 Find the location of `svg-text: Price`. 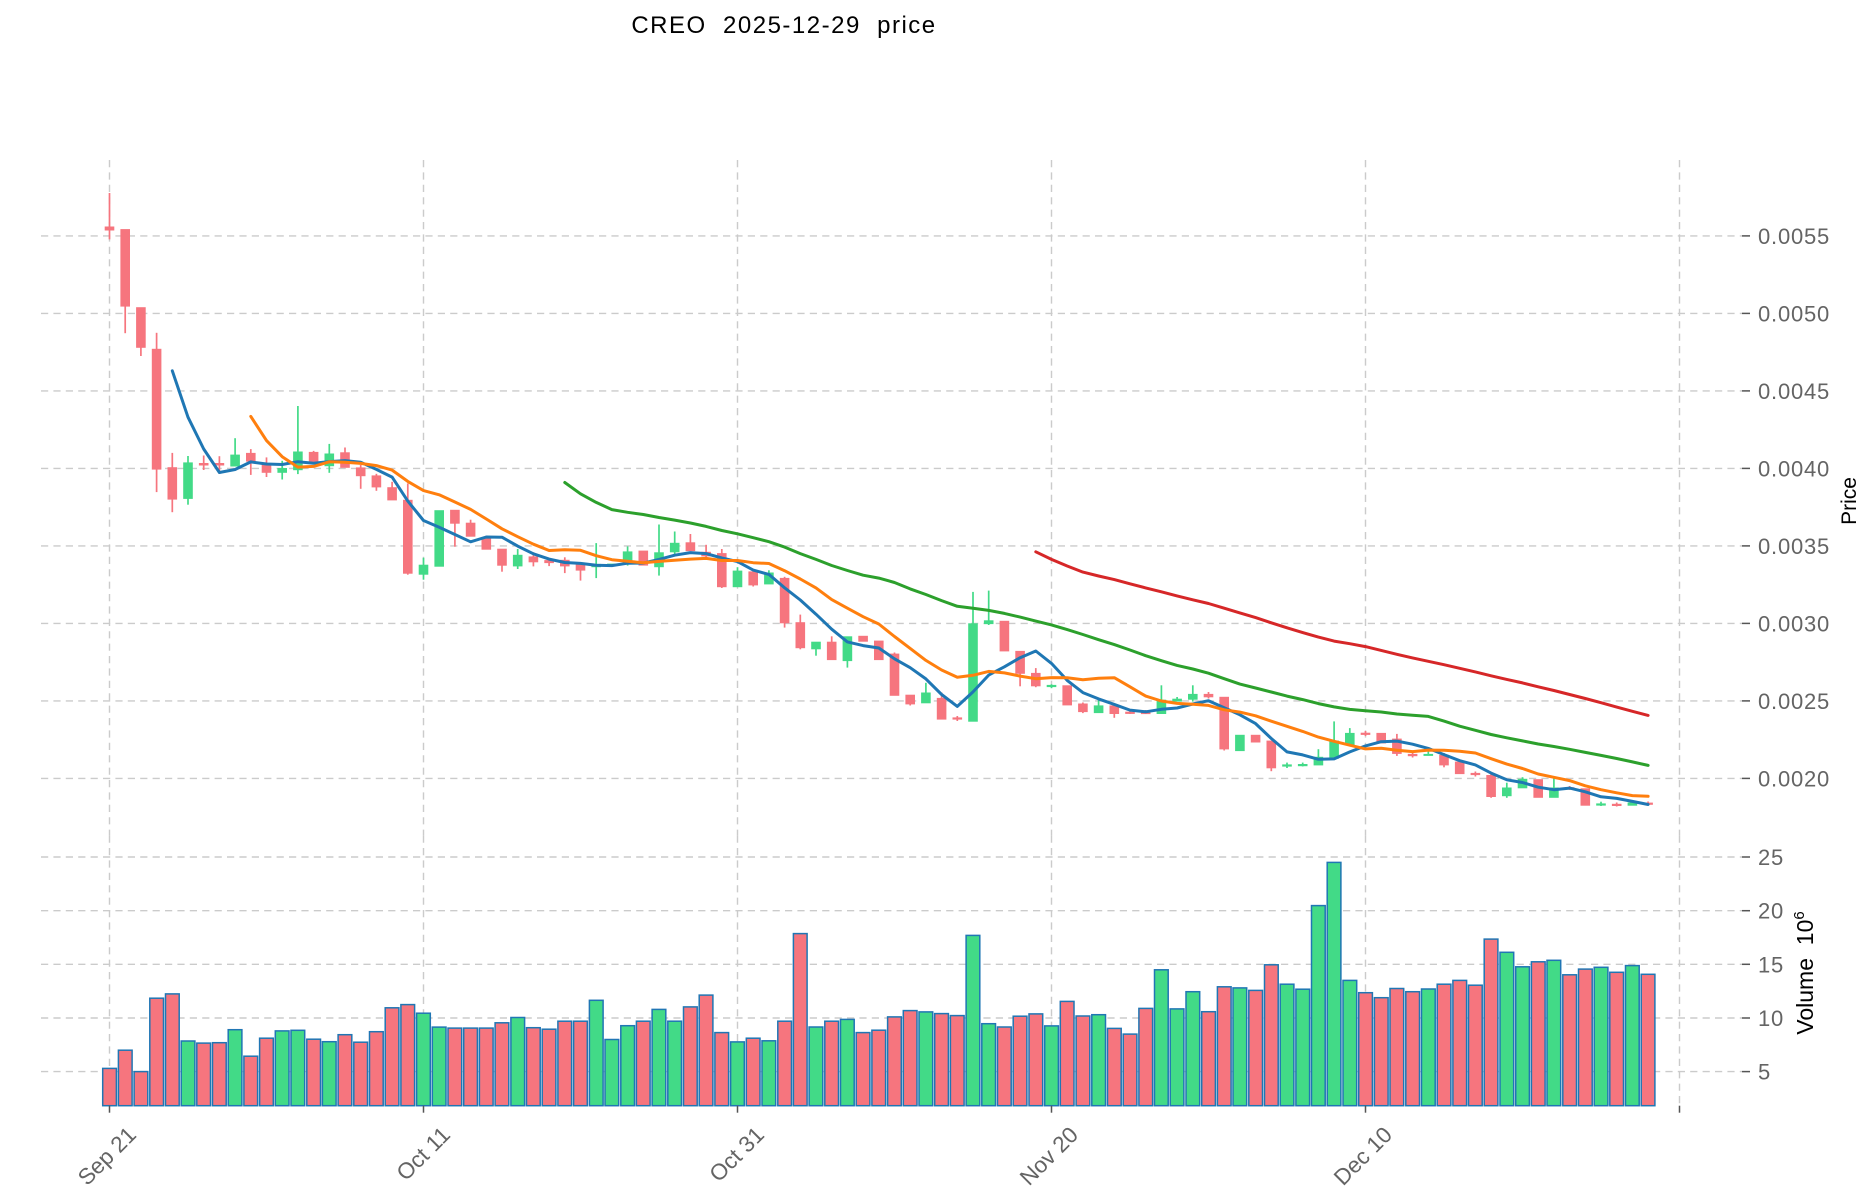

svg-text: Price is located at coordinates (1849, 501).